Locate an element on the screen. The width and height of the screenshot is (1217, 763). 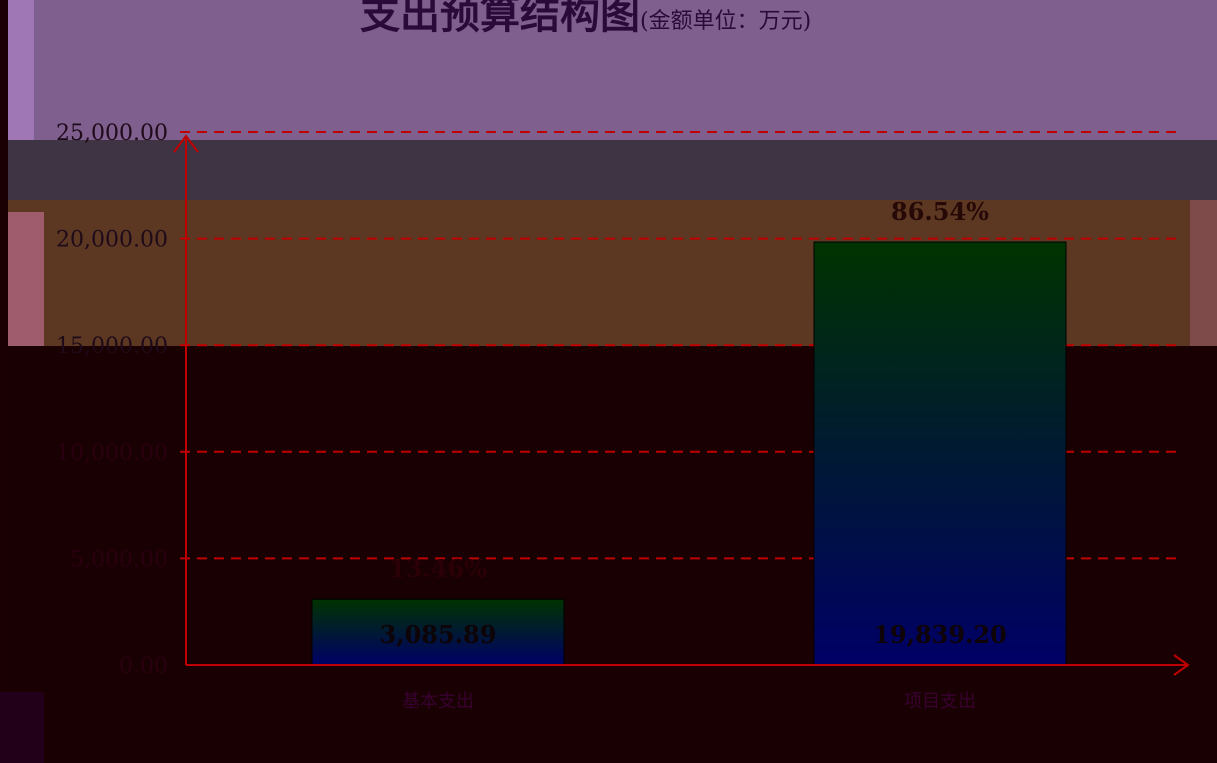
y-tick-label: 20,000.00 is located at coordinates (112, 240).